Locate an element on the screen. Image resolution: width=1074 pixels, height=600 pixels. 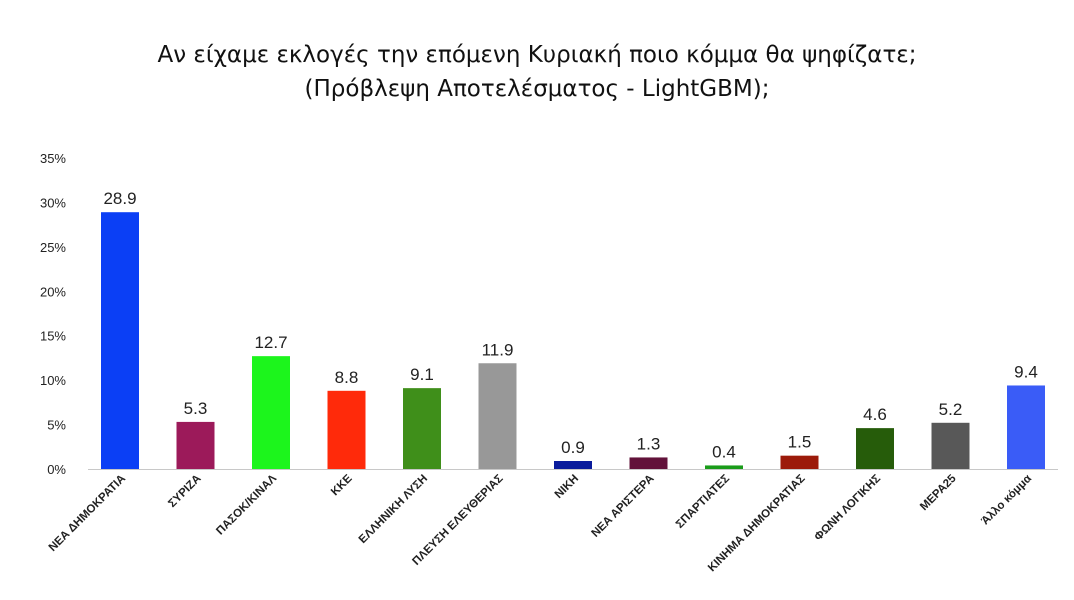
value-label: 5.2 is located at coordinates (951, 409).